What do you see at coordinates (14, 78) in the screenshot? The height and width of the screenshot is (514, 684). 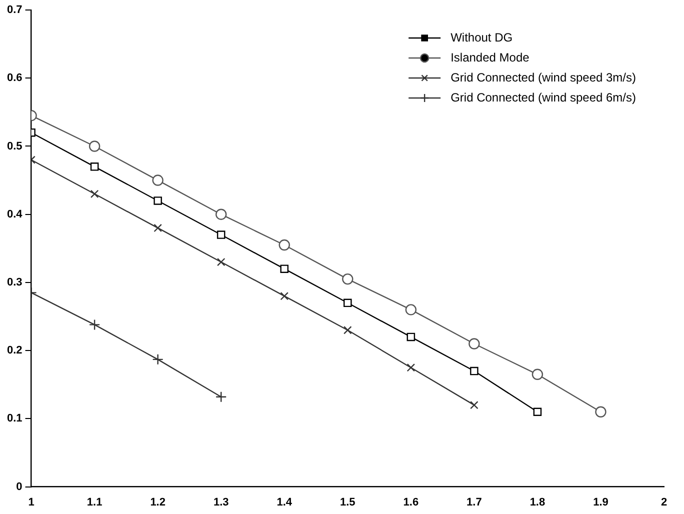 I see `y-tick-label: 0.6` at bounding box center [14, 78].